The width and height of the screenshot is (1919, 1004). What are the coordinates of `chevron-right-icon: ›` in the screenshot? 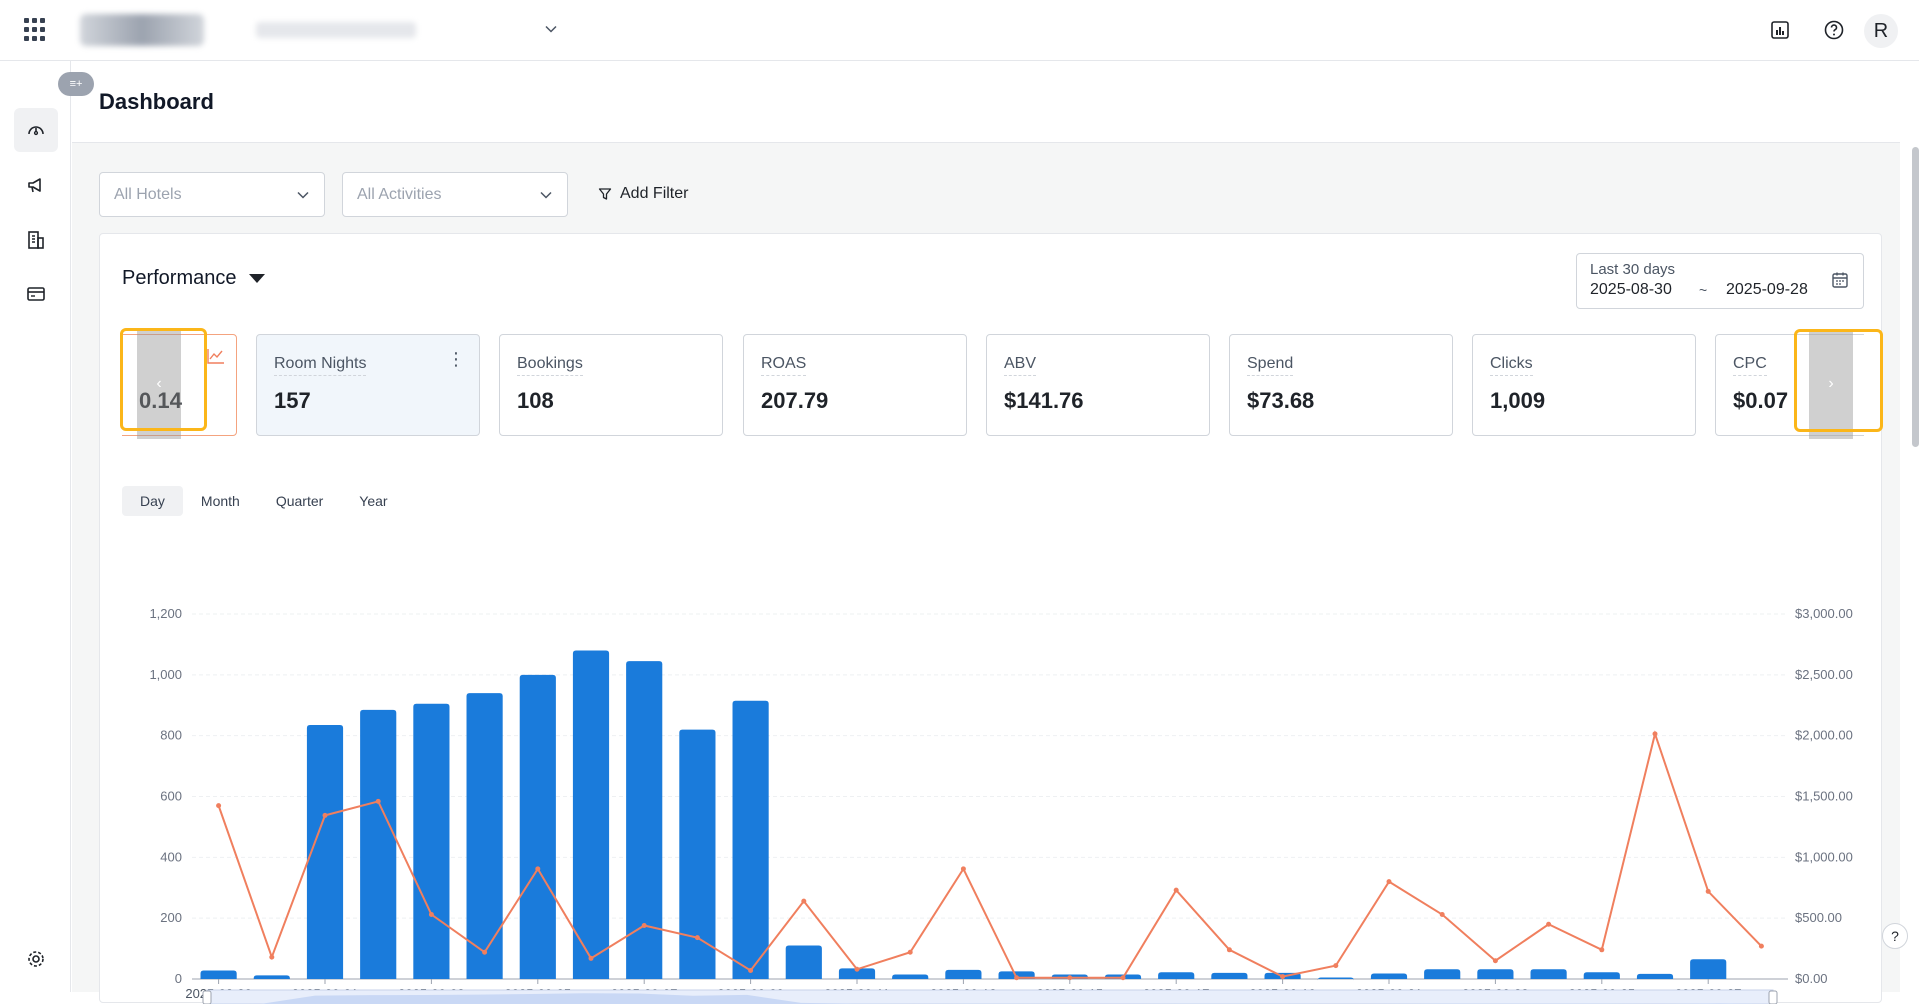 It's located at (1831, 383).